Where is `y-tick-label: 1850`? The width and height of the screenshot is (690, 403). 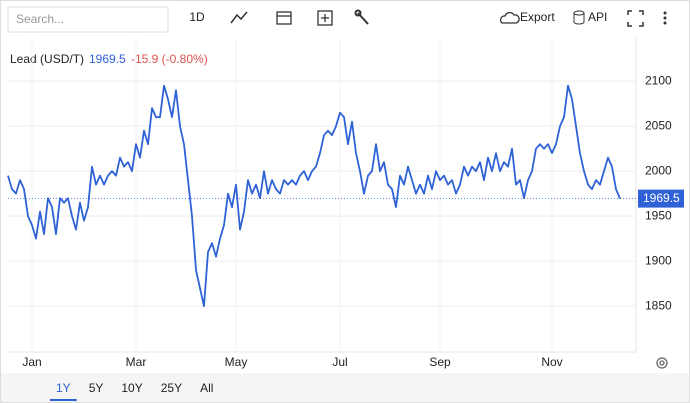 y-tick-label: 1850 is located at coordinates (658, 305).